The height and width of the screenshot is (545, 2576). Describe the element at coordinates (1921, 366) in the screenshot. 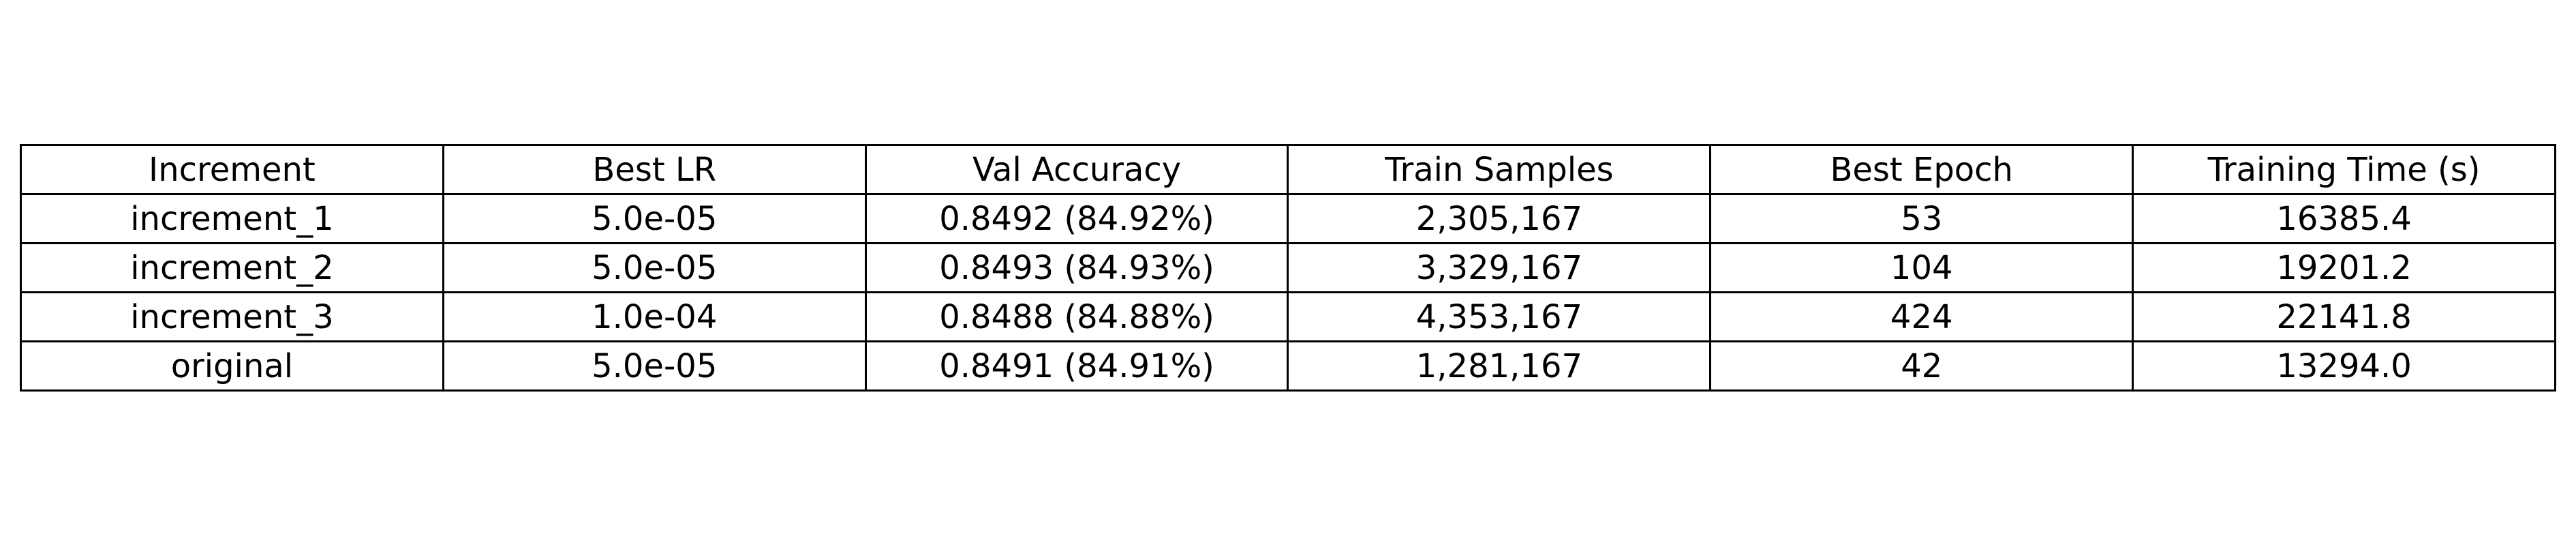

I see `table-cell: 42` at that location.